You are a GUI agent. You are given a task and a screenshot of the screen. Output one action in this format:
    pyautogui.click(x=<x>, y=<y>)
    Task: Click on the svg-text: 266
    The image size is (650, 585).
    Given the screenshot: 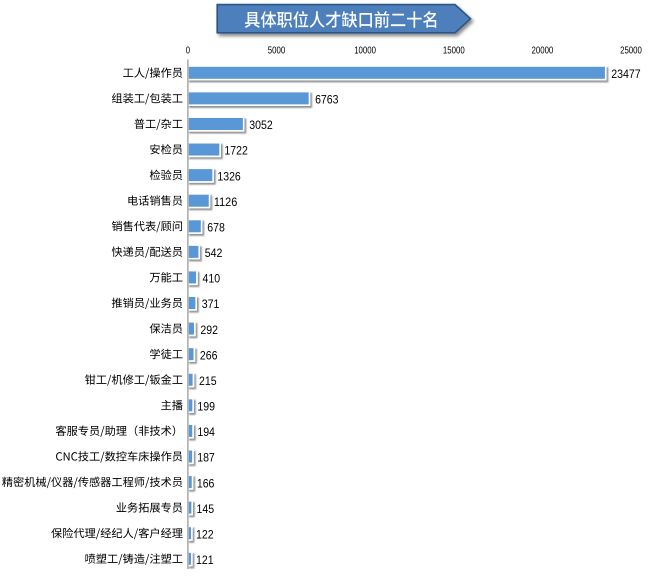 What is the action you would take?
    pyautogui.click(x=209, y=355)
    